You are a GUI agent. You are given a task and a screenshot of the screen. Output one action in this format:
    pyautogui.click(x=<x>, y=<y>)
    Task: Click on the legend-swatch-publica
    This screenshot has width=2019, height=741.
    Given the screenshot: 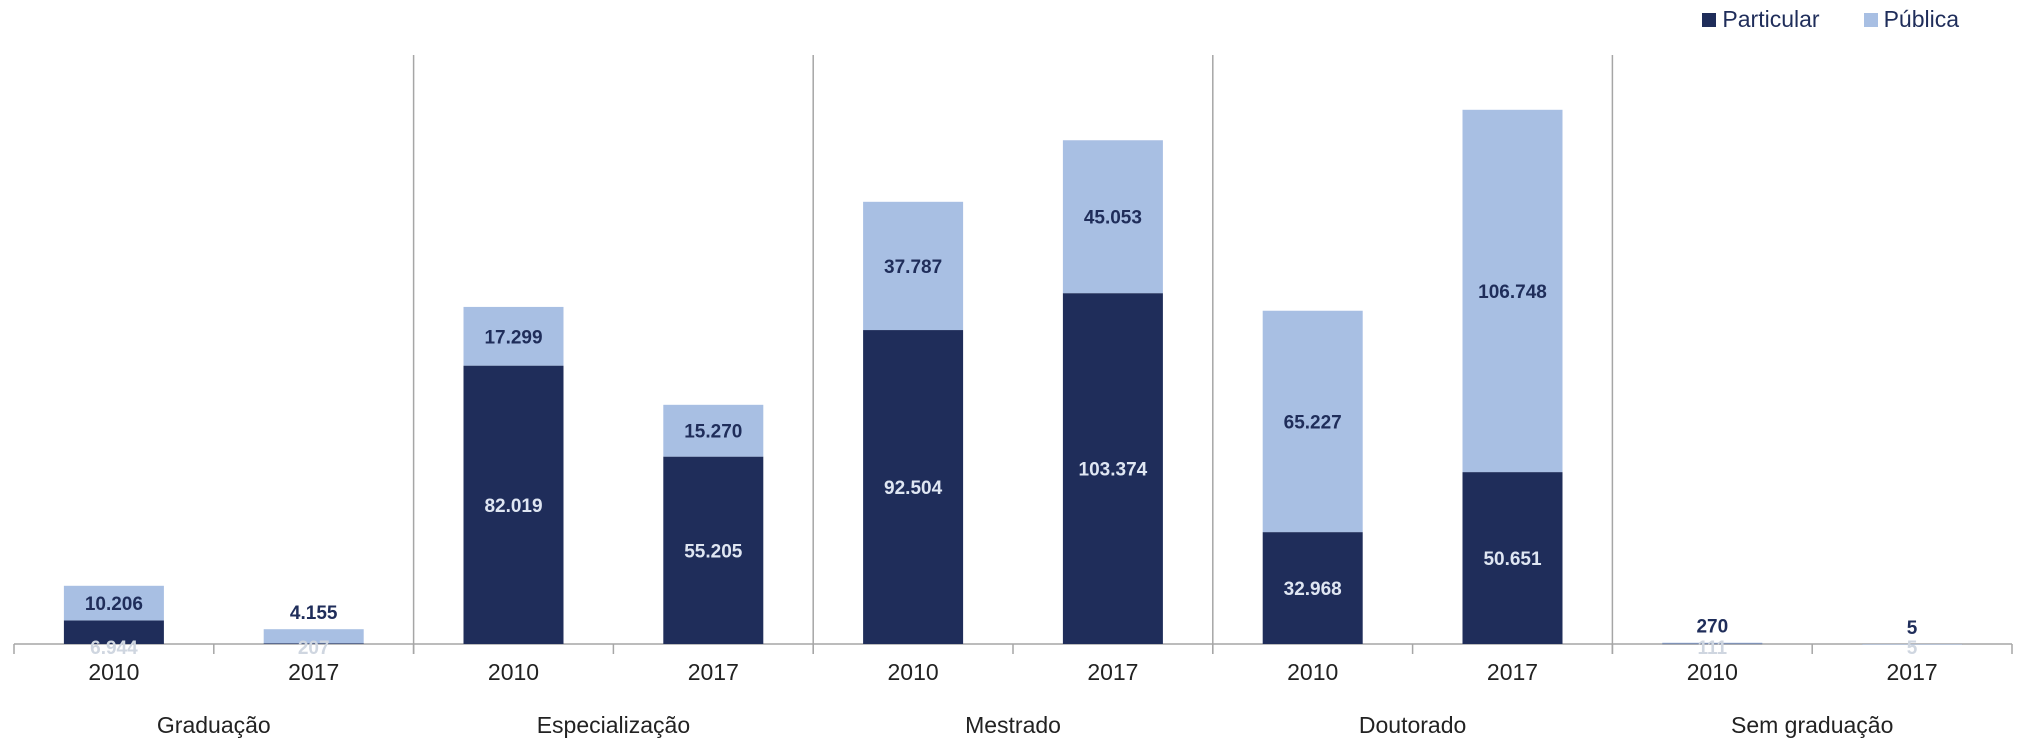 What is the action you would take?
    pyautogui.click(x=1870, y=19)
    